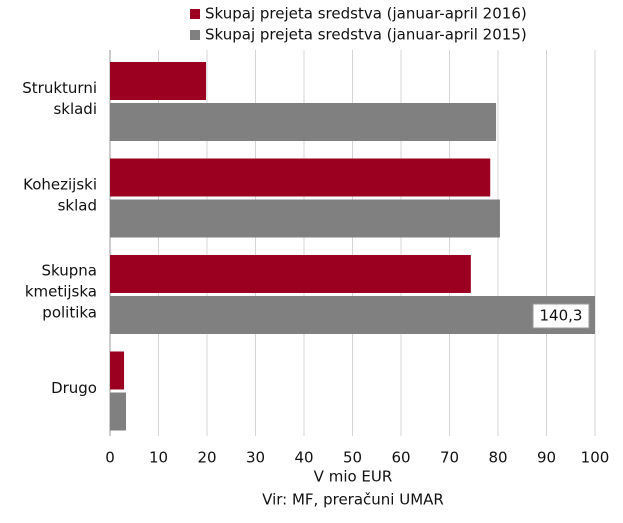 This screenshot has height=523, width=623. I want to click on y-tick-label: Strukturni skladi, so click(59, 97).